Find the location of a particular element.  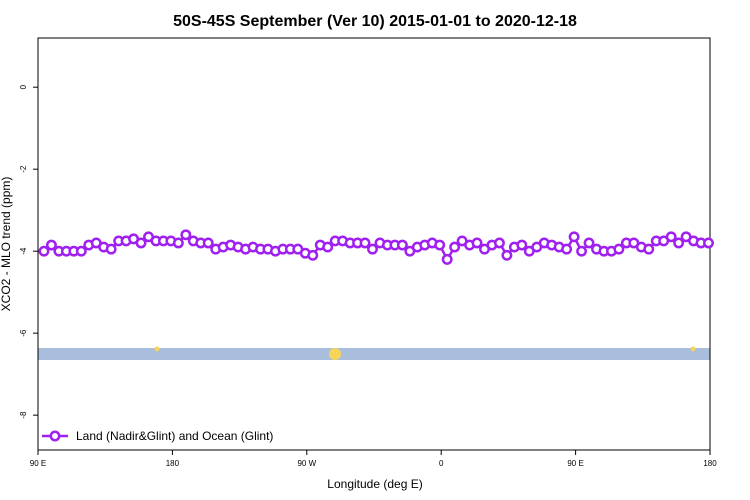

legend-label: Land (Nadir&Glint) and Ocean (Glint) is located at coordinates (174, 436).